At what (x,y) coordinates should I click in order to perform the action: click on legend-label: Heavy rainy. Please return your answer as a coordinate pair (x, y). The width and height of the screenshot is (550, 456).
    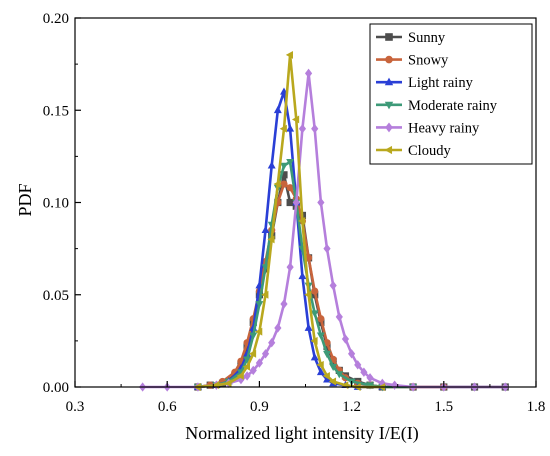
    Looking at the image, I should click on (444, 128).